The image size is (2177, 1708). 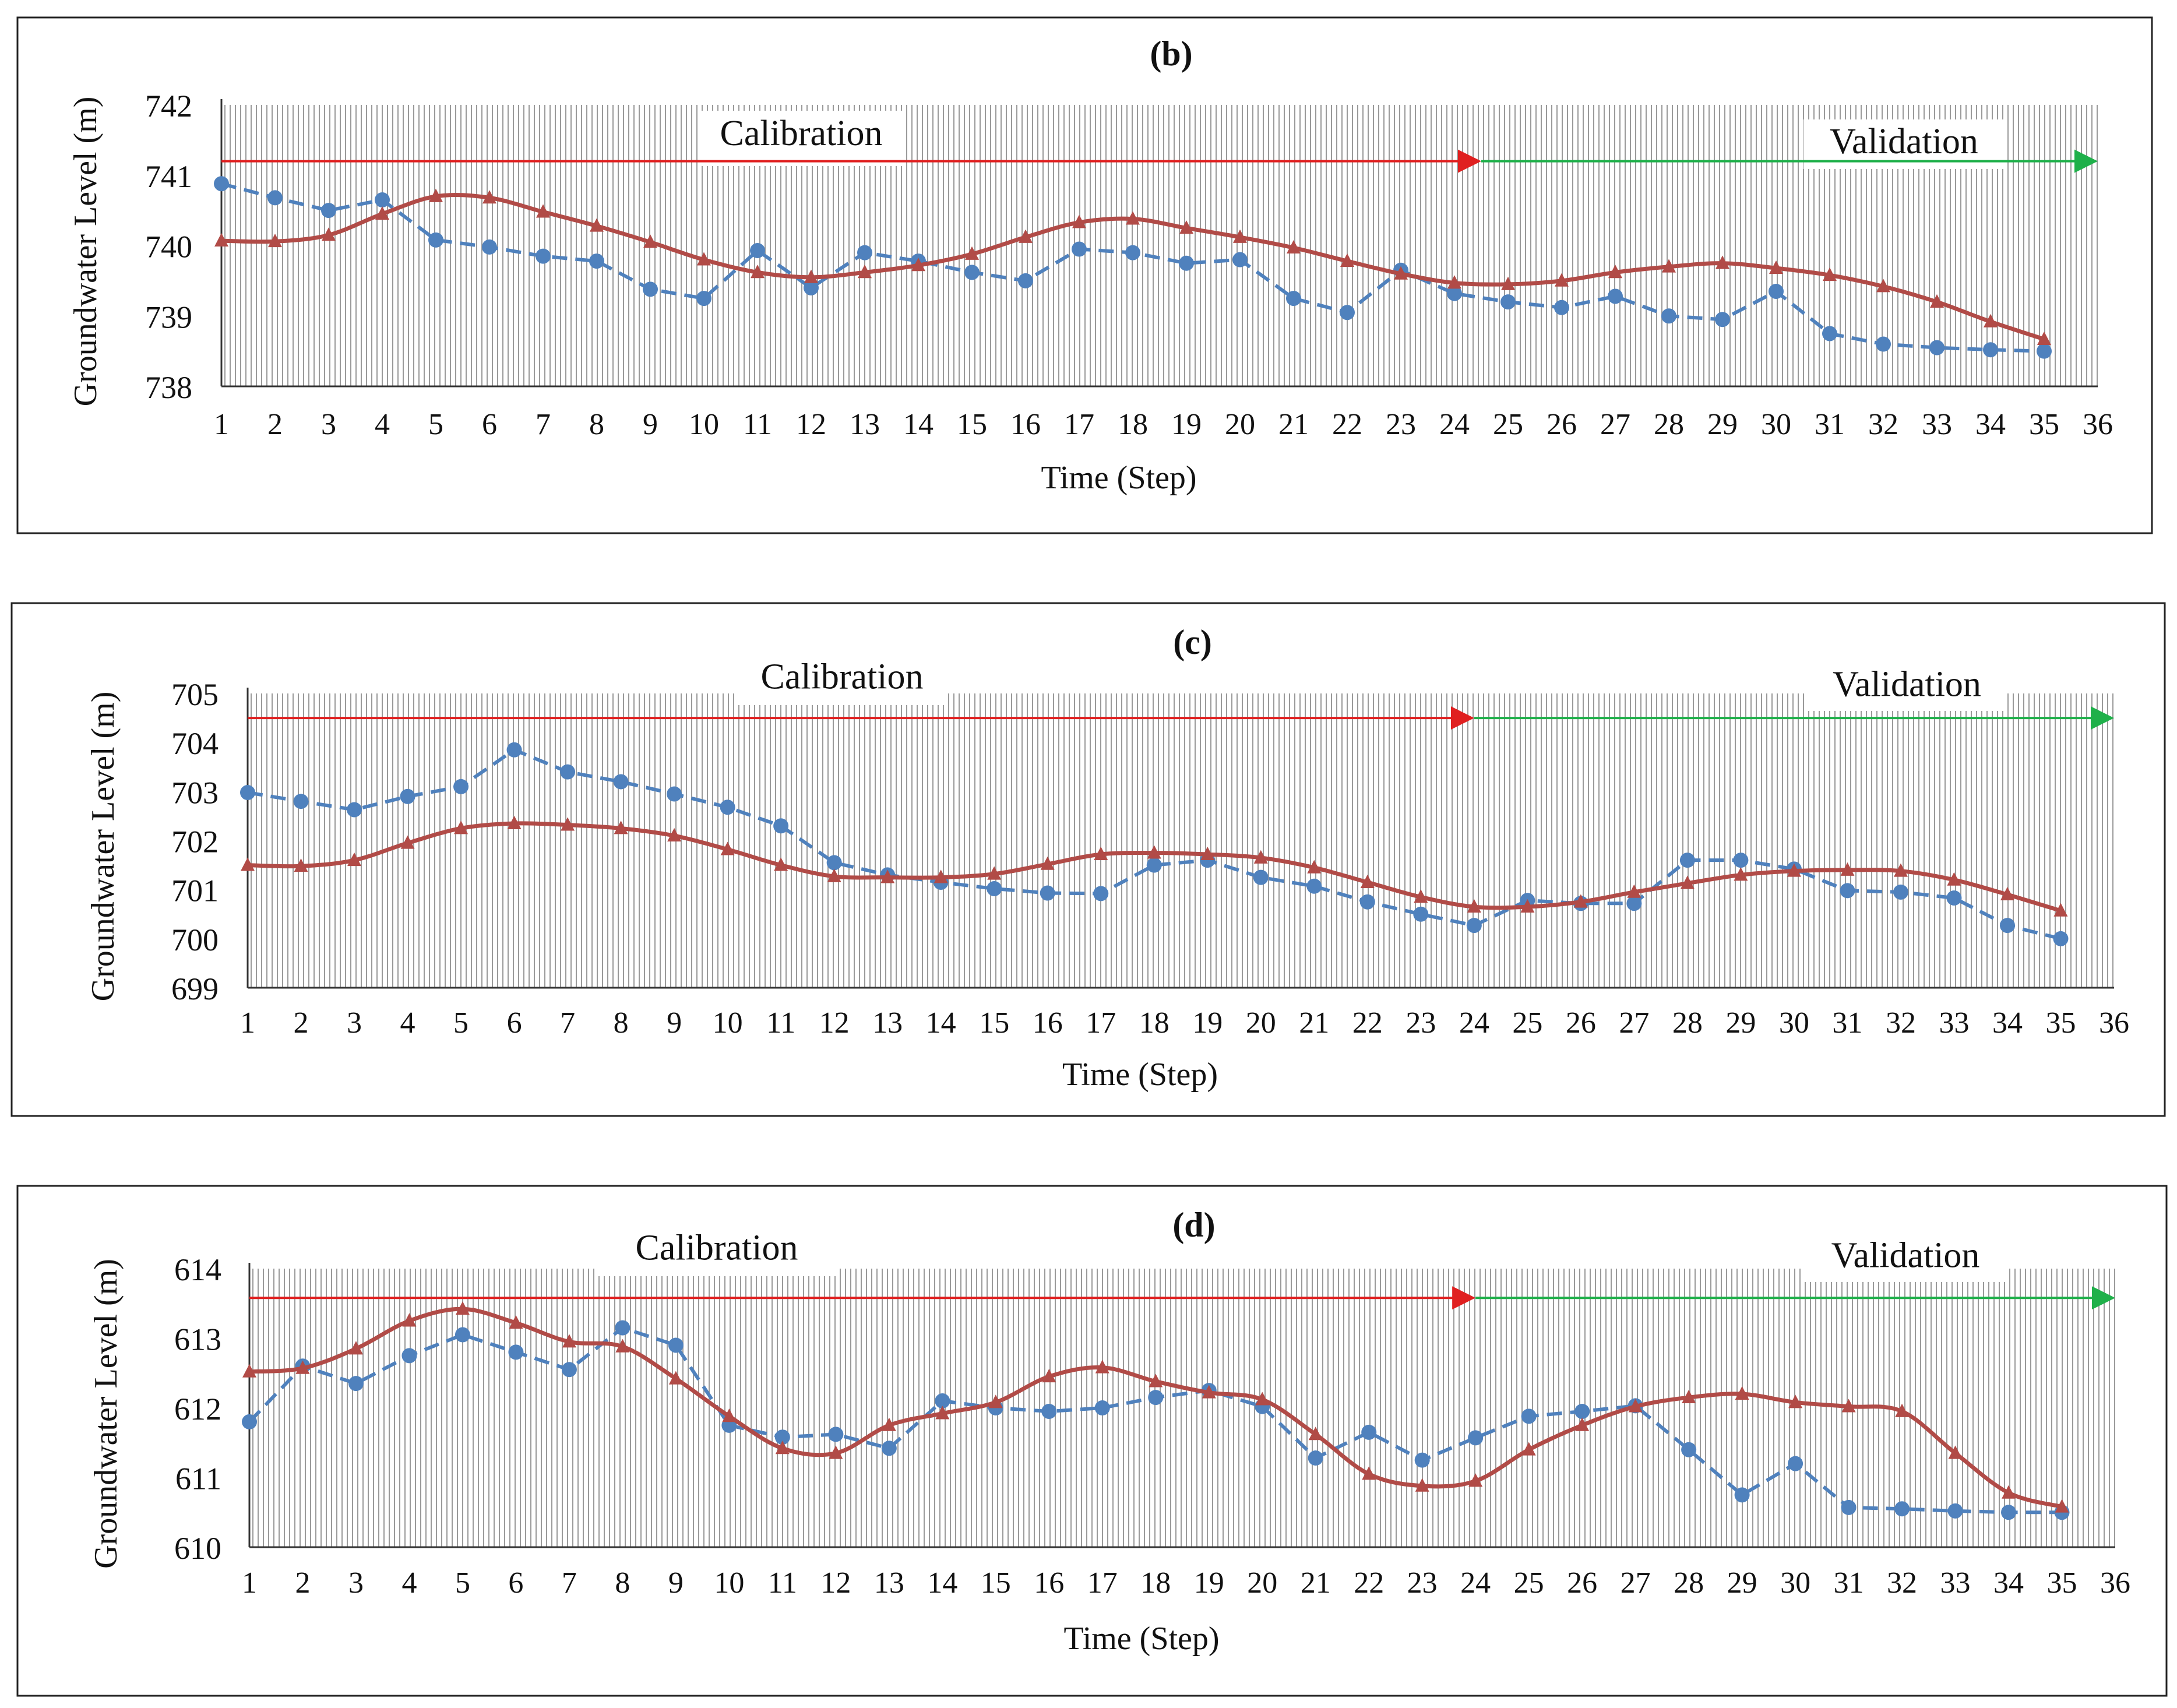 I want to click on chart-title: (c), so click(x=1192, y=642).